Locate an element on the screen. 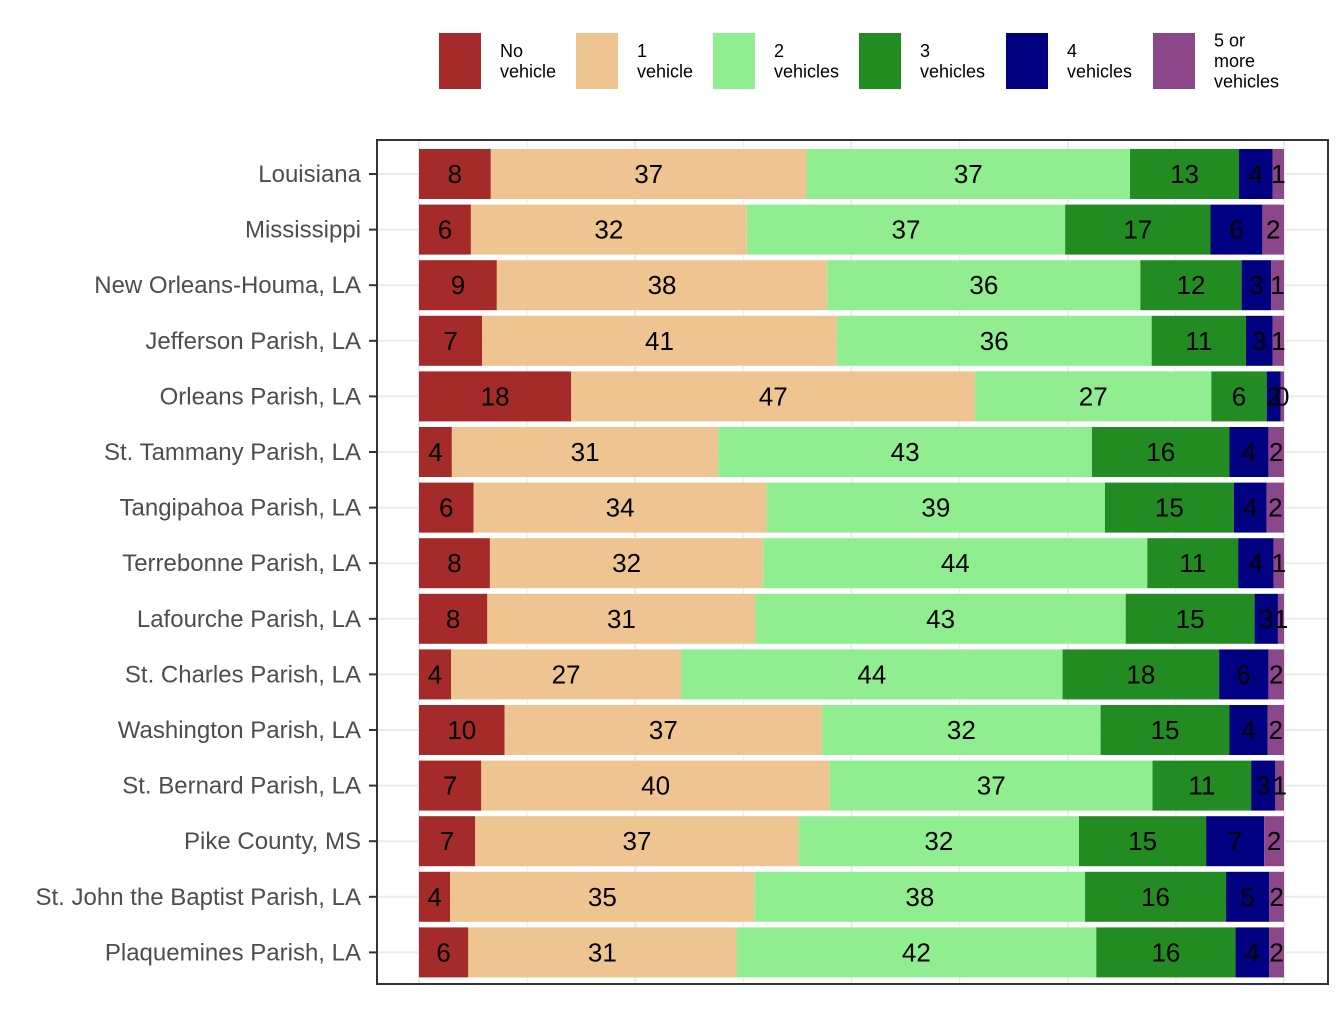  legend-label: No is located at coordinates (511, 51).